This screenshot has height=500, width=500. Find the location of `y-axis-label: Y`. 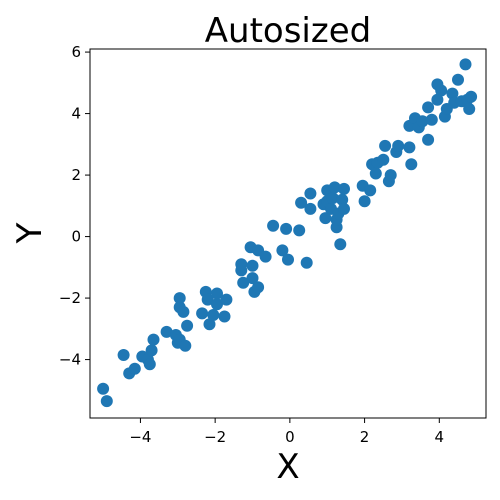

y-axis-label: Y is located at coordinates (30, 233).